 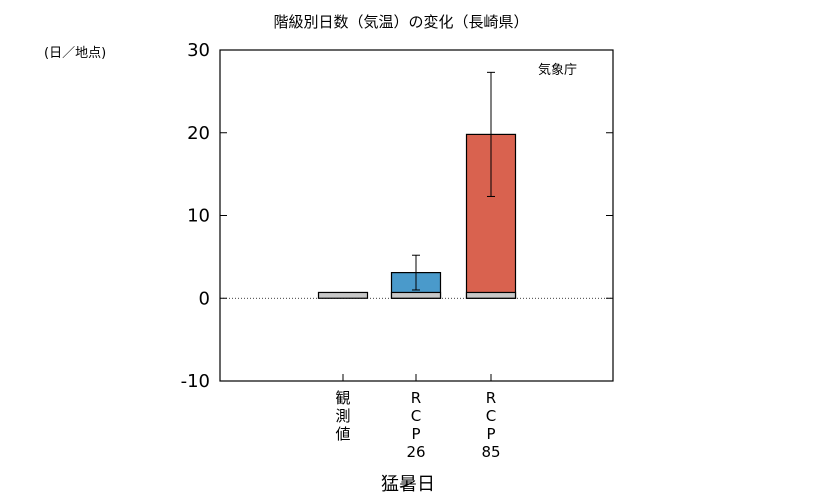 I want to click on y-tick-label: 10, so click(x=198, y=216).